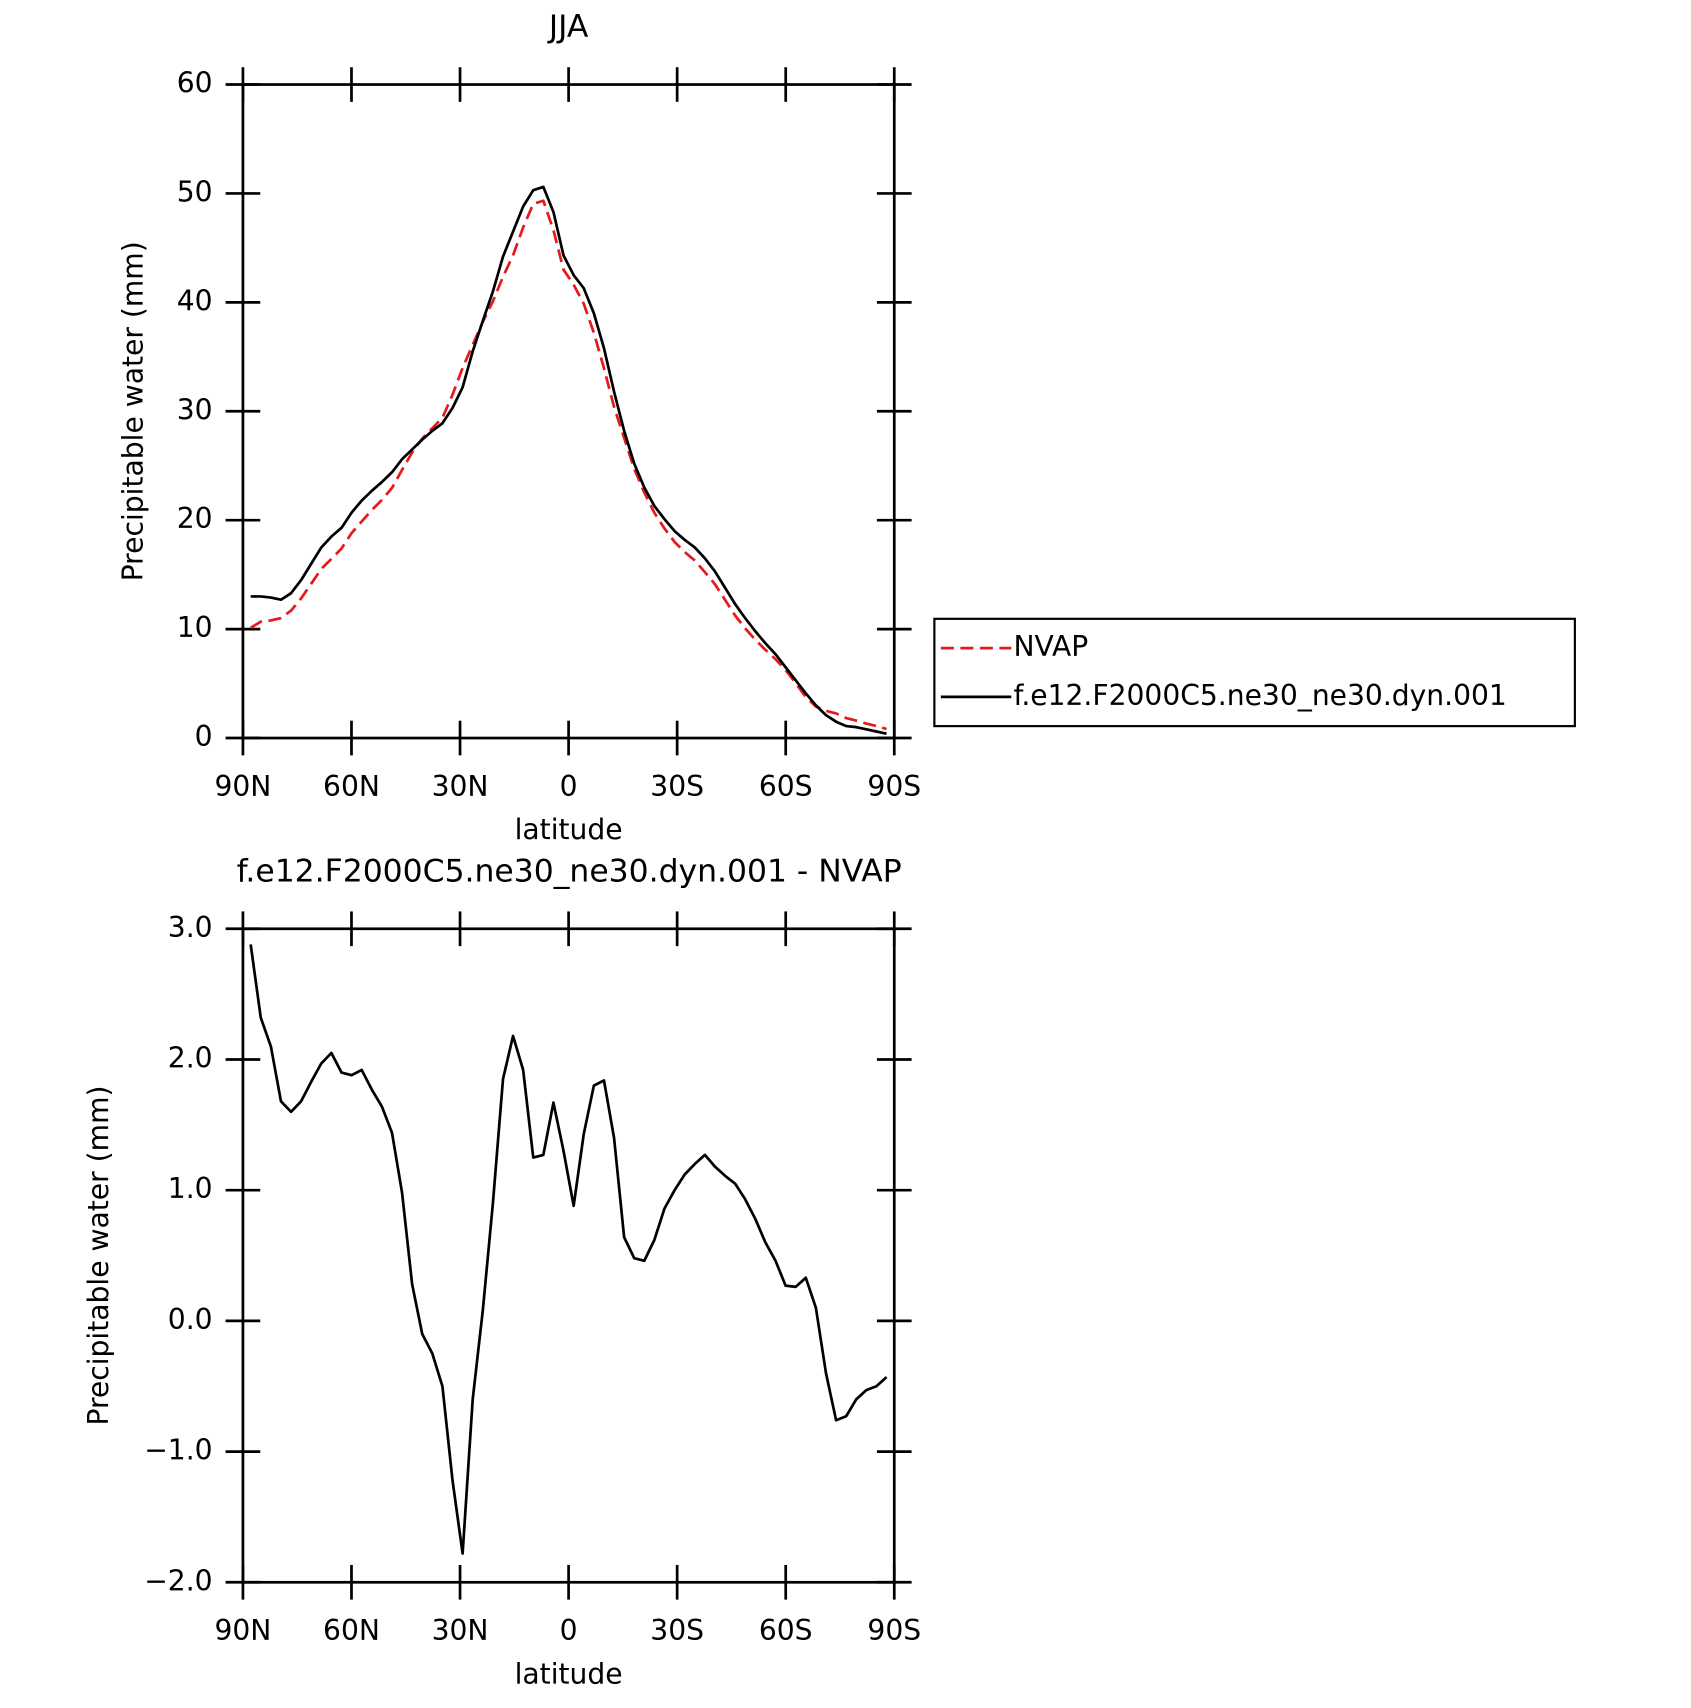 Image resolution: width=1691 pixels, height=1708 pixels. Describe the element at coordinates (190, 1188) in the screenshot. I see `y-tick-label: 1.0` at that location.